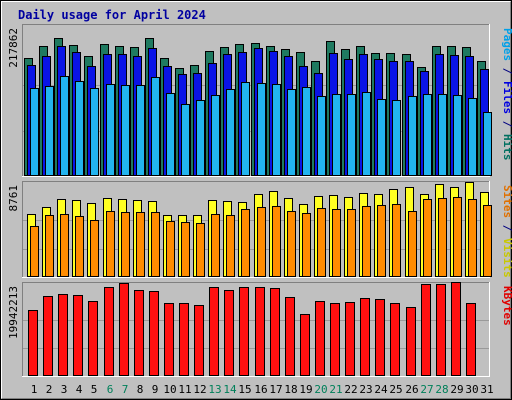 Image resolution: width=512 pixels, height=400 pixels. I want to click on y-max-label: 217862, so click(13, 48).